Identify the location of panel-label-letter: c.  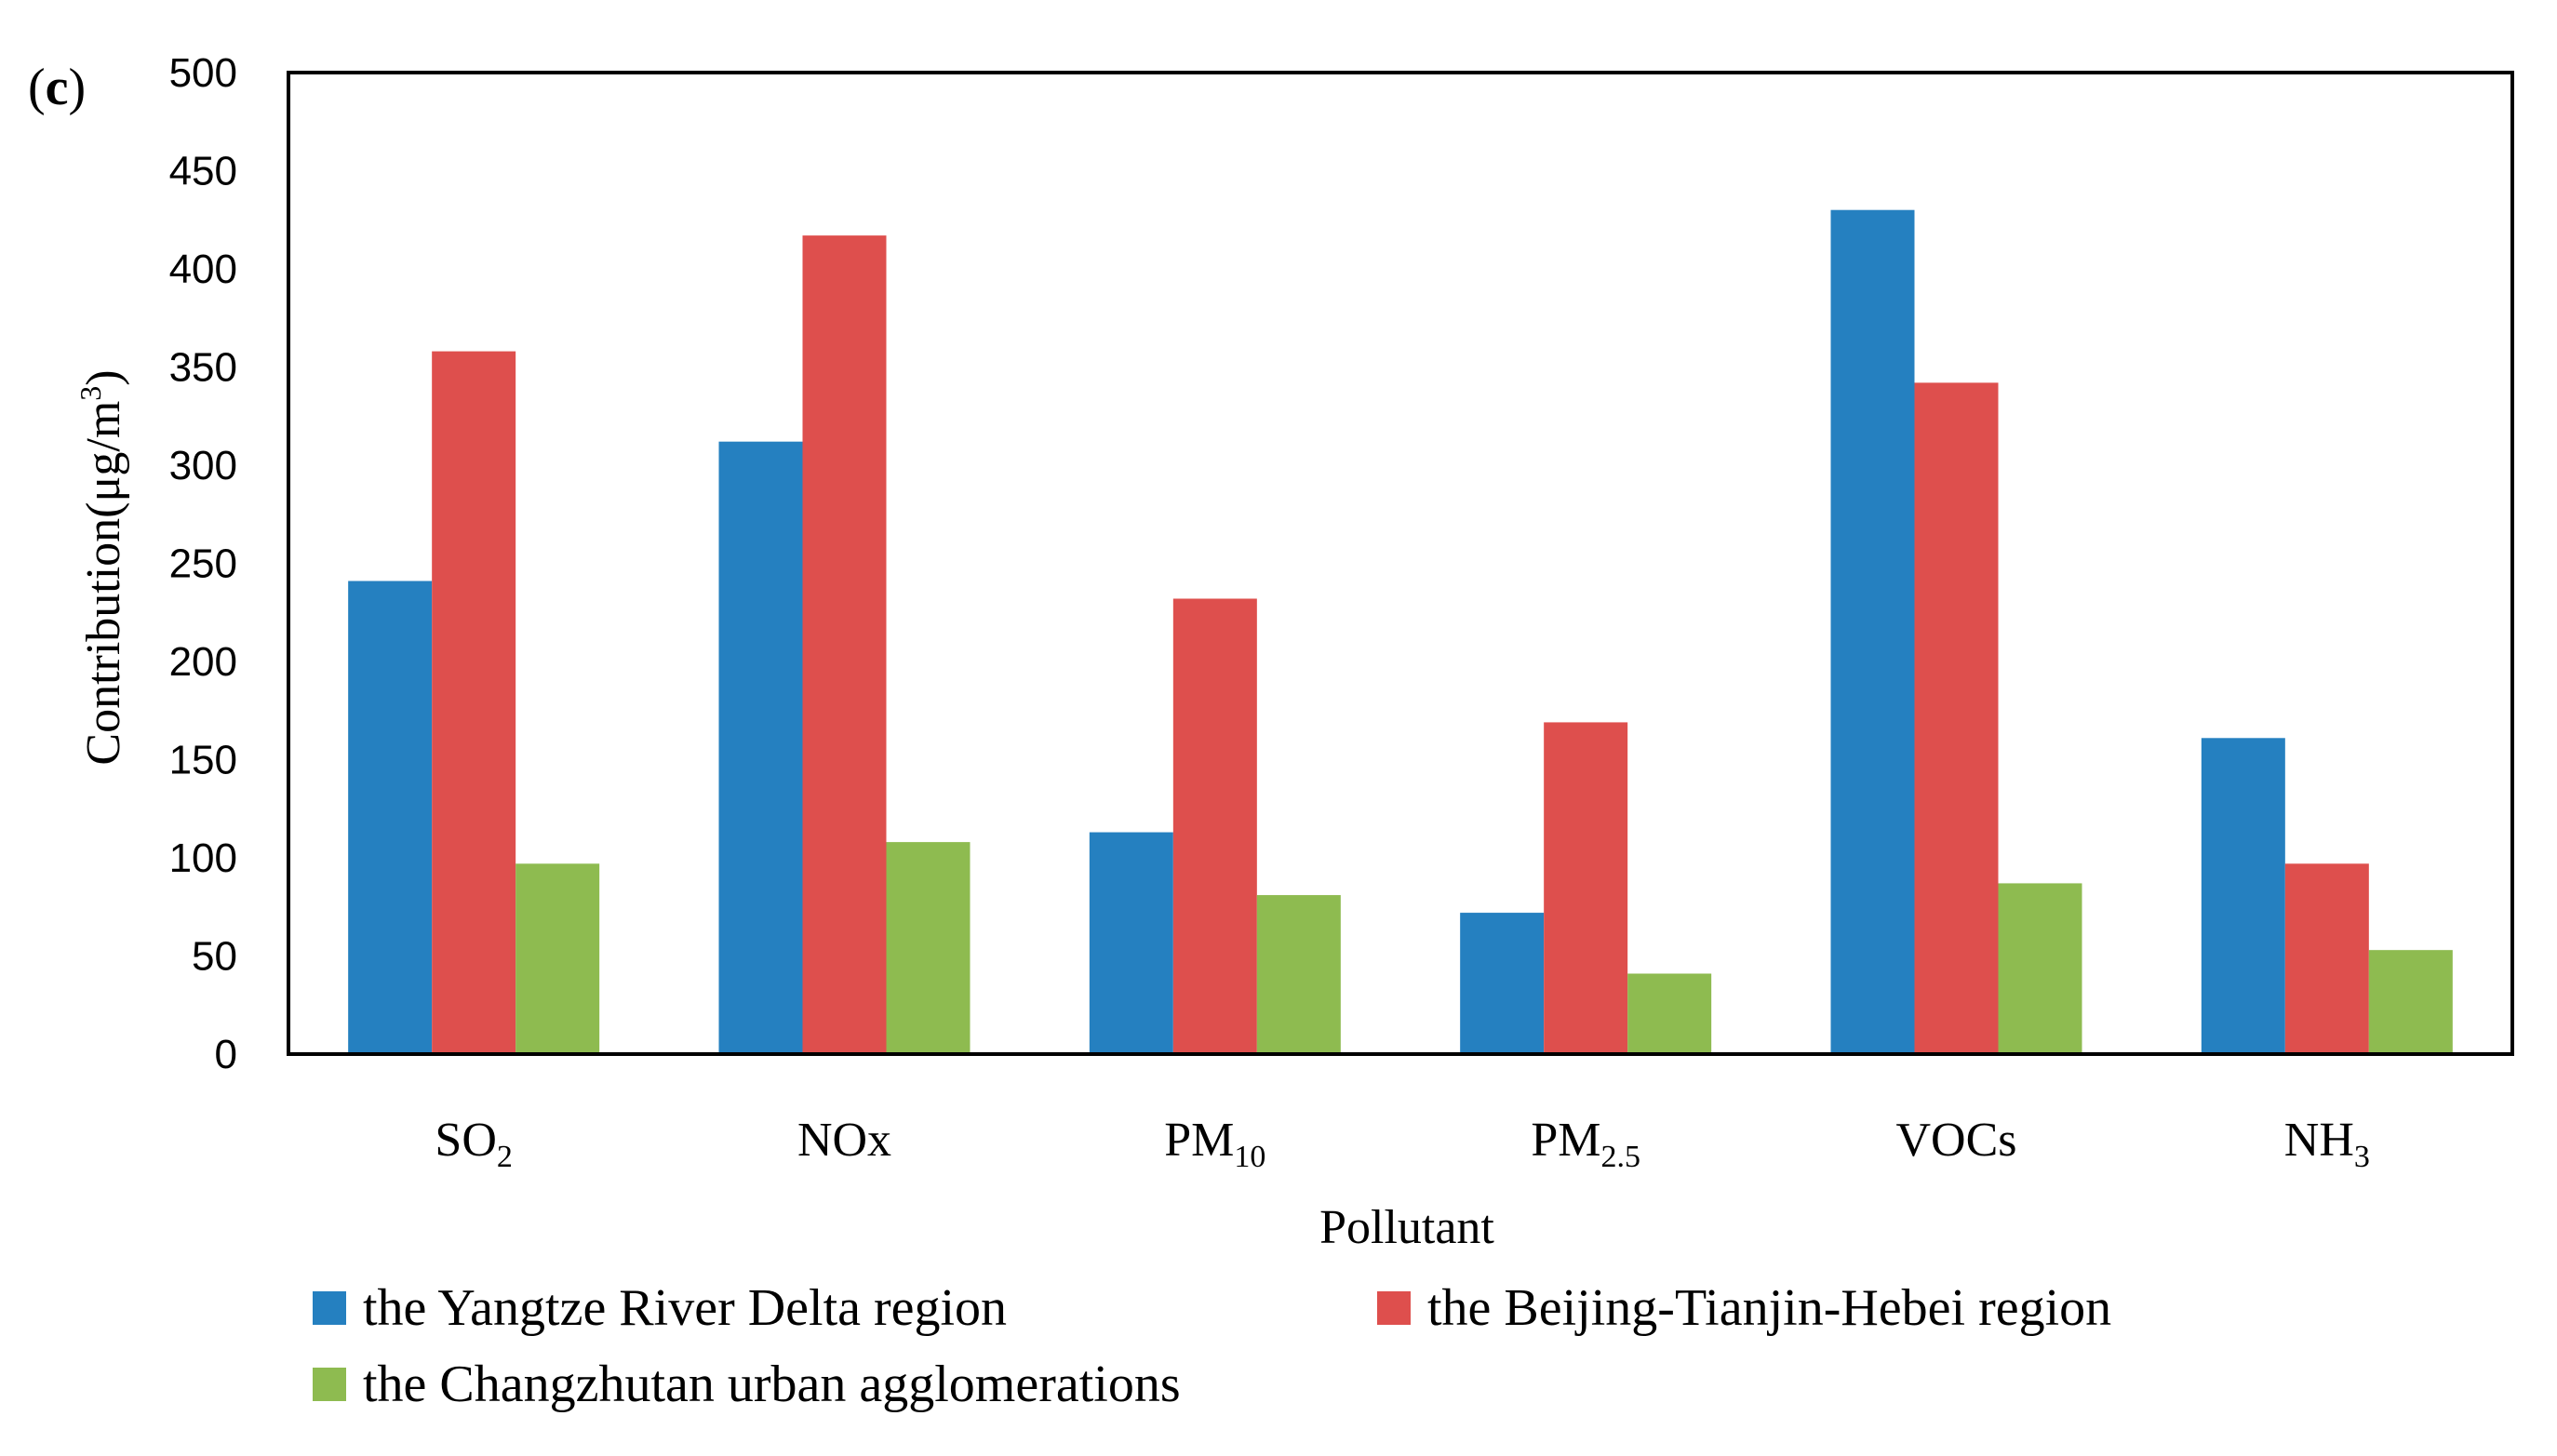
(58, 87).